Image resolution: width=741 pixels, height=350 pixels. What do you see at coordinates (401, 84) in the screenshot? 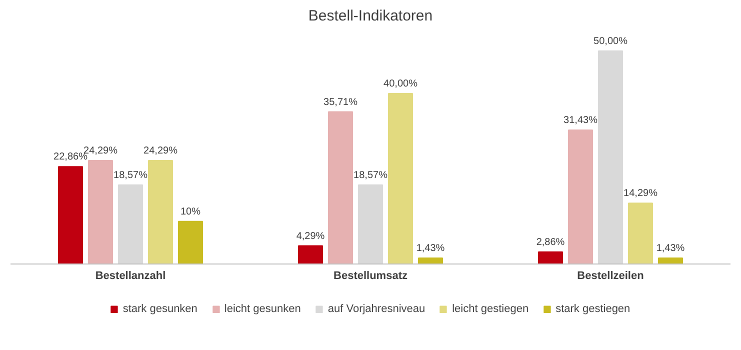
I see `data-label: 40,00%` at bounding box center [401, 84].